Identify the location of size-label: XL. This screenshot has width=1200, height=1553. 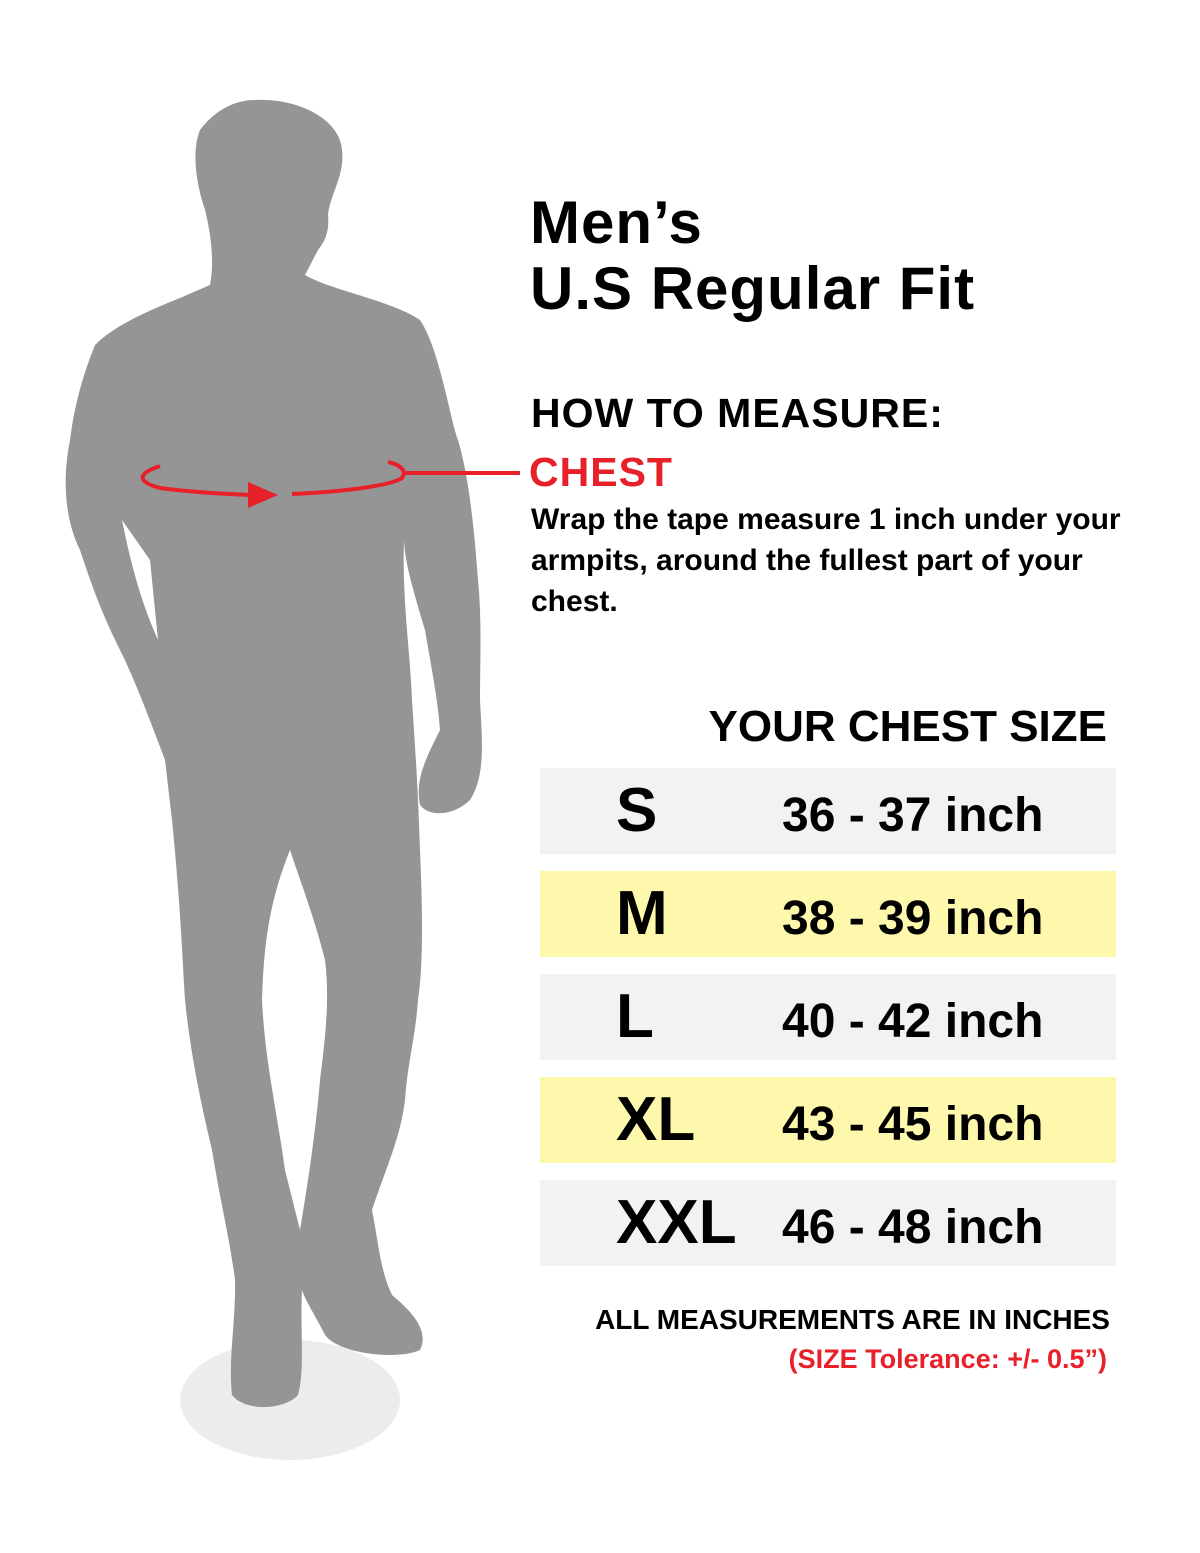
(656, 1119).